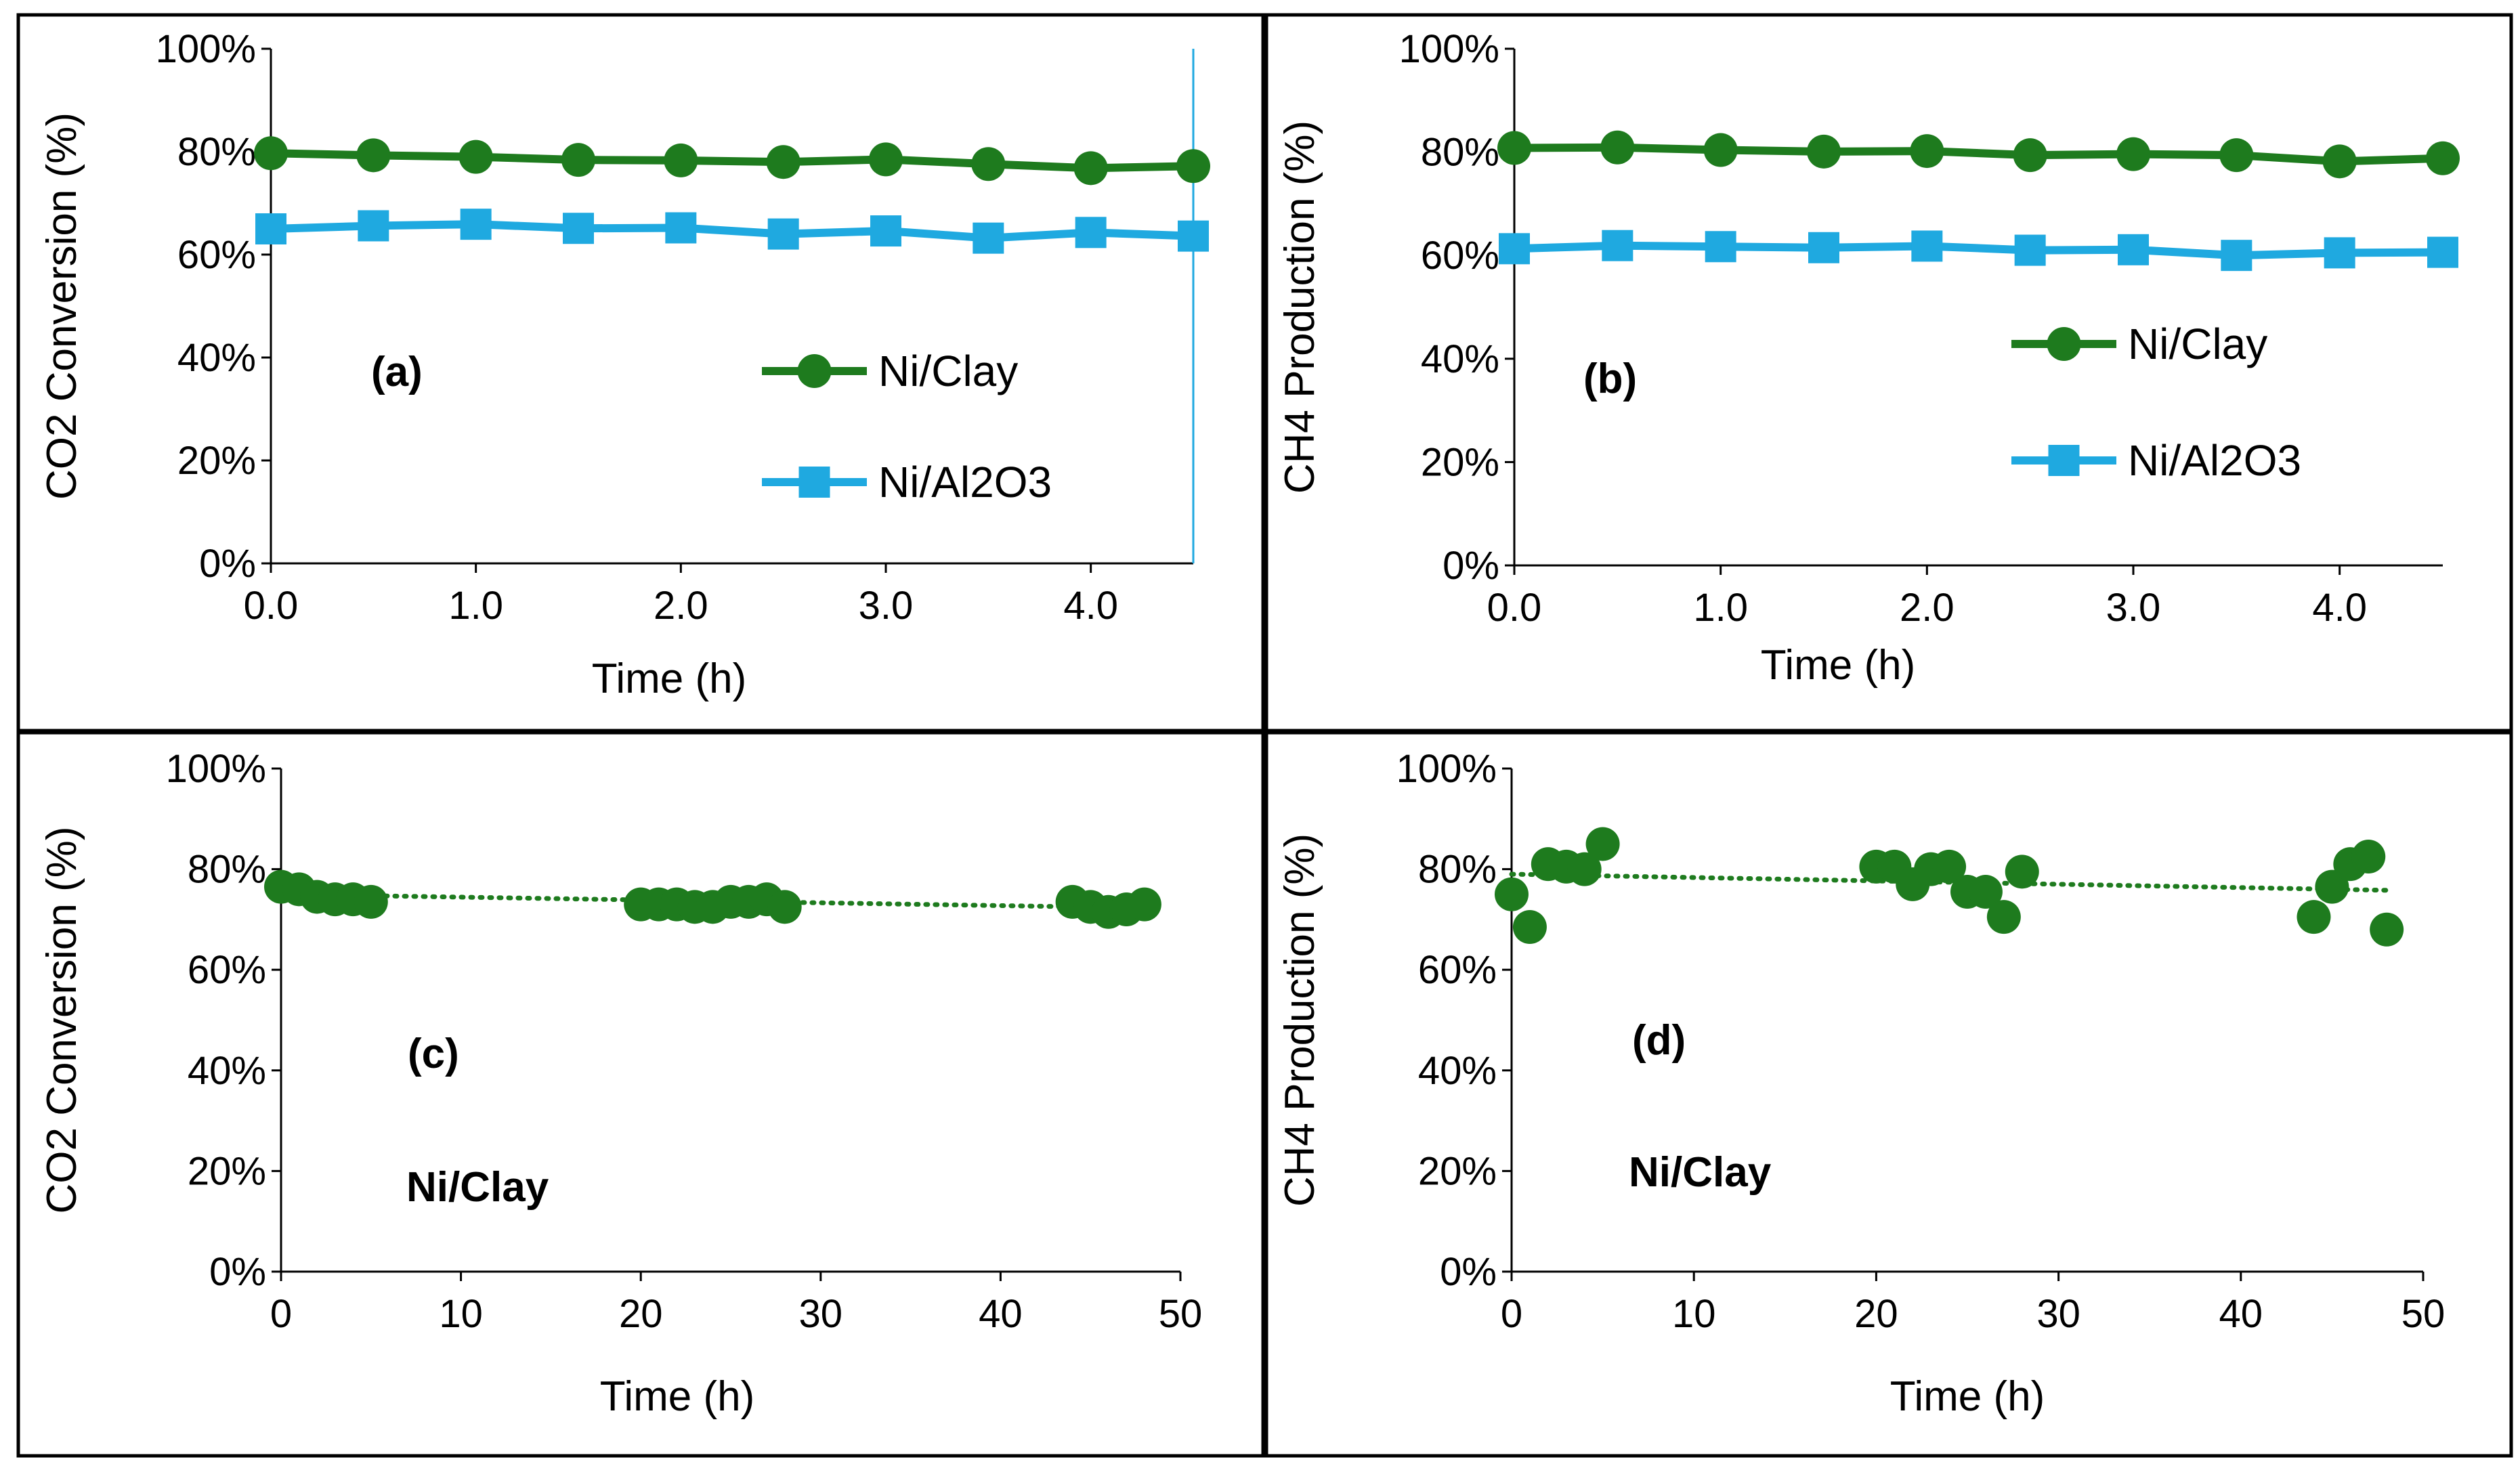 The width and height of the screenshot is (2520, 1468). I want to click on panel-sublabel: Ni/Clay, so click(1700, 1173).